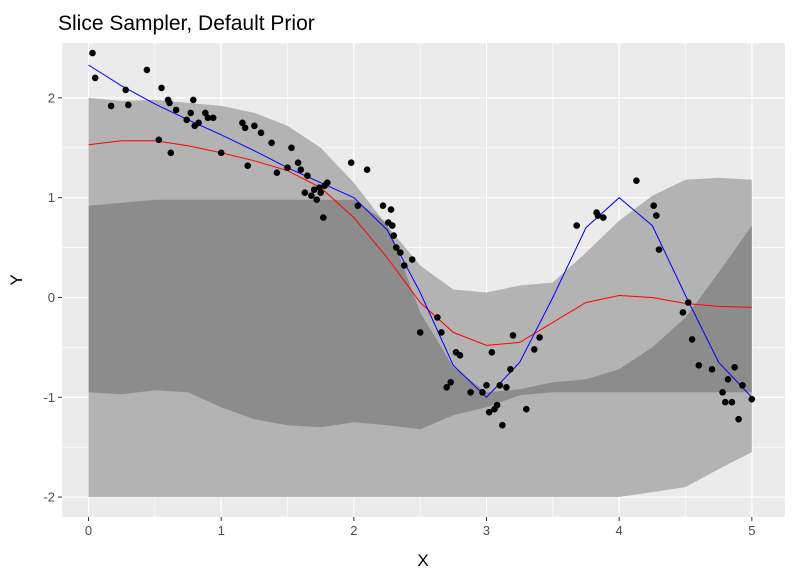  Describe the element at coordinates (51, 197) in the screenshot. I see `y-tick-label: 1` at that location.